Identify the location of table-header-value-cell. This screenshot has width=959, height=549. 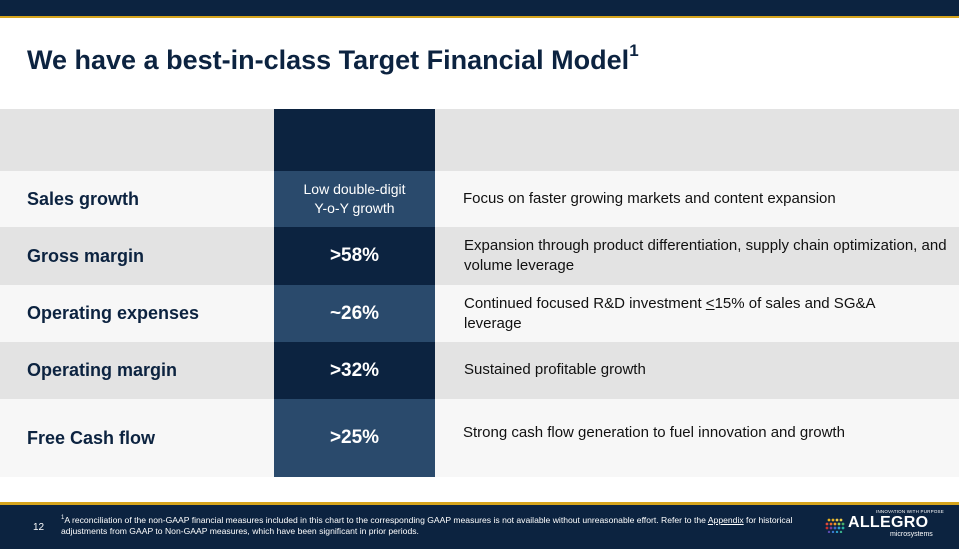
(354, 140).